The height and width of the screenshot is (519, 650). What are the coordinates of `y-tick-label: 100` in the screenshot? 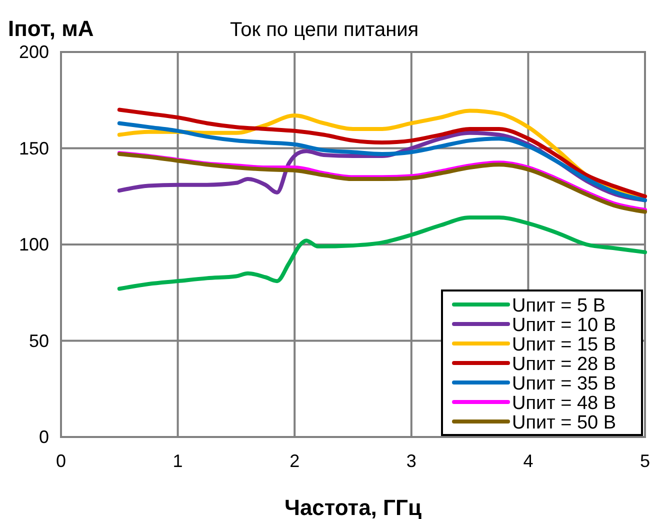 It's located at (33, 244).